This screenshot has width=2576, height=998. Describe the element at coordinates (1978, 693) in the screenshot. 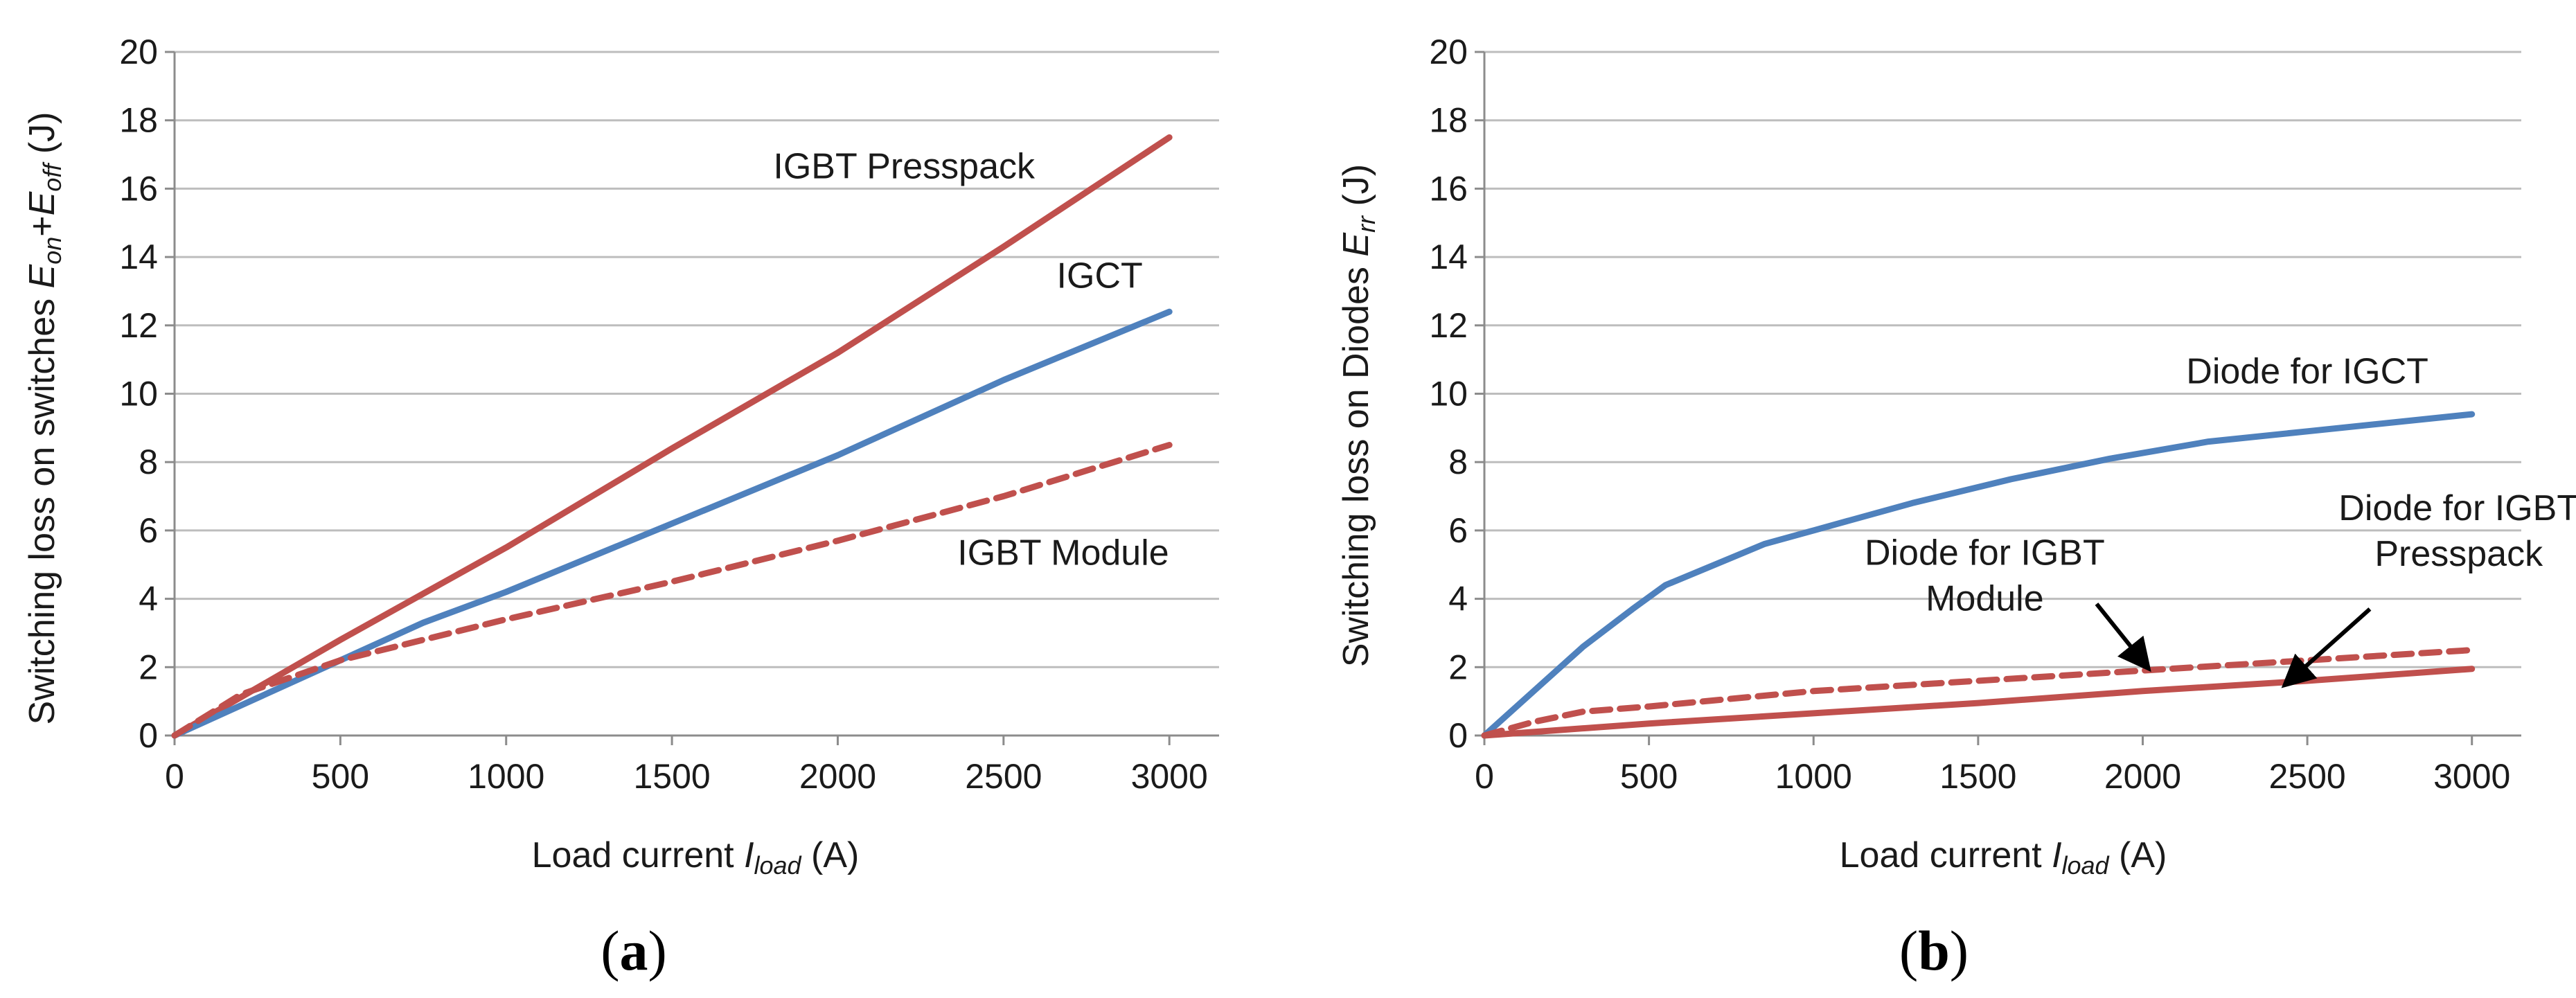

I see `series-line-diode-for-igbt-module` at that location.